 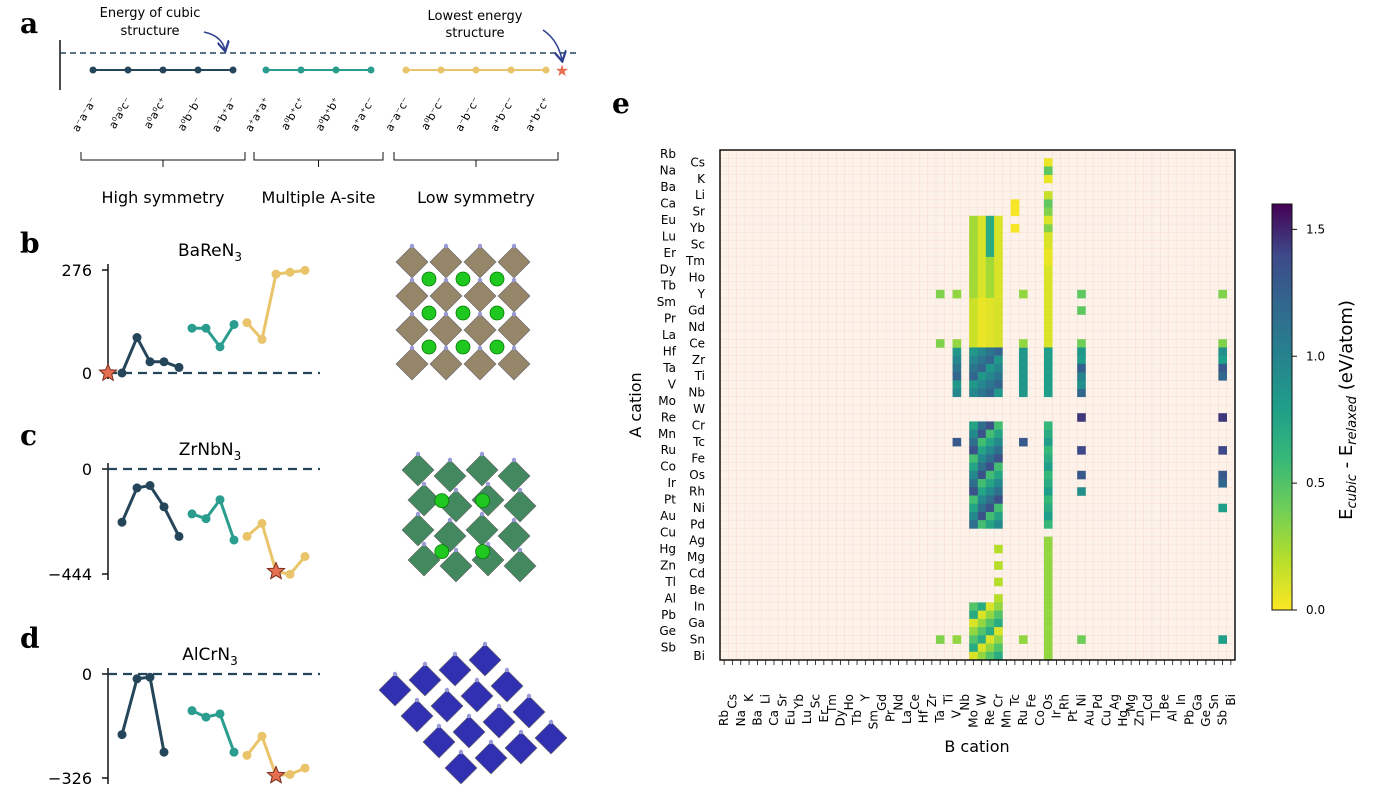 What do you see at coordinates (432, 114) in the screenshot?
I see `a-tilt-label: a⁰b⁻c⁻` at bounding box center [432, 114].